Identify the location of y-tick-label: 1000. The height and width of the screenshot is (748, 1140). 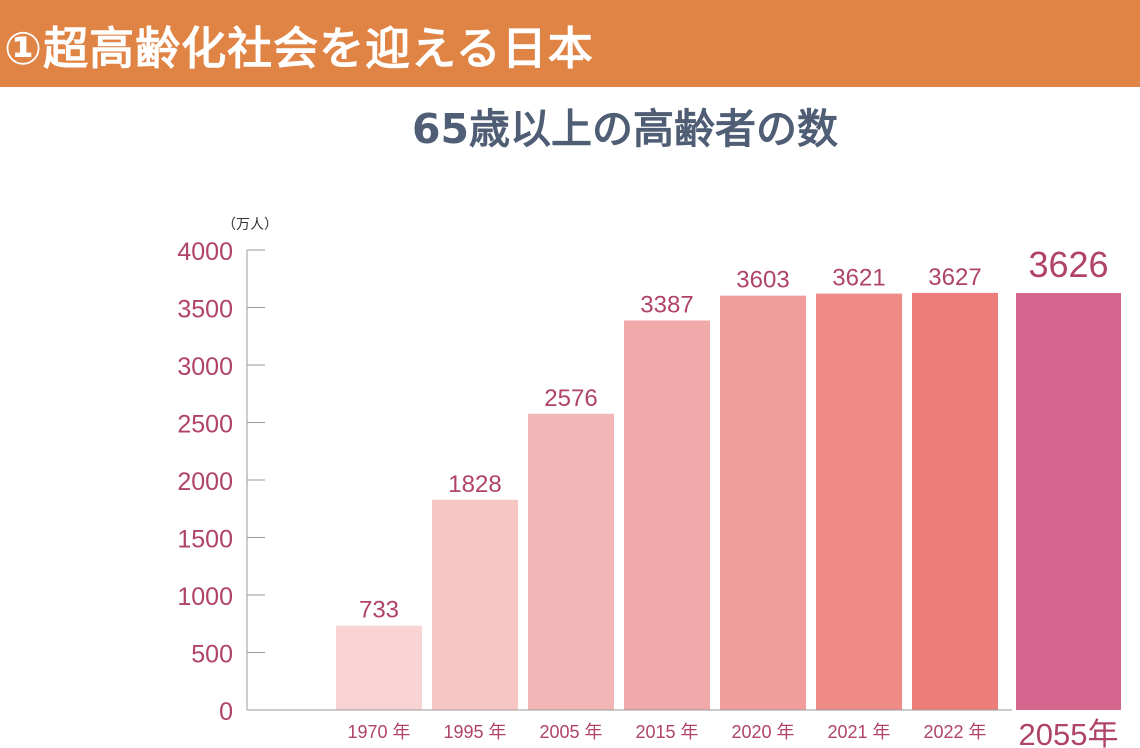
(205, 597).